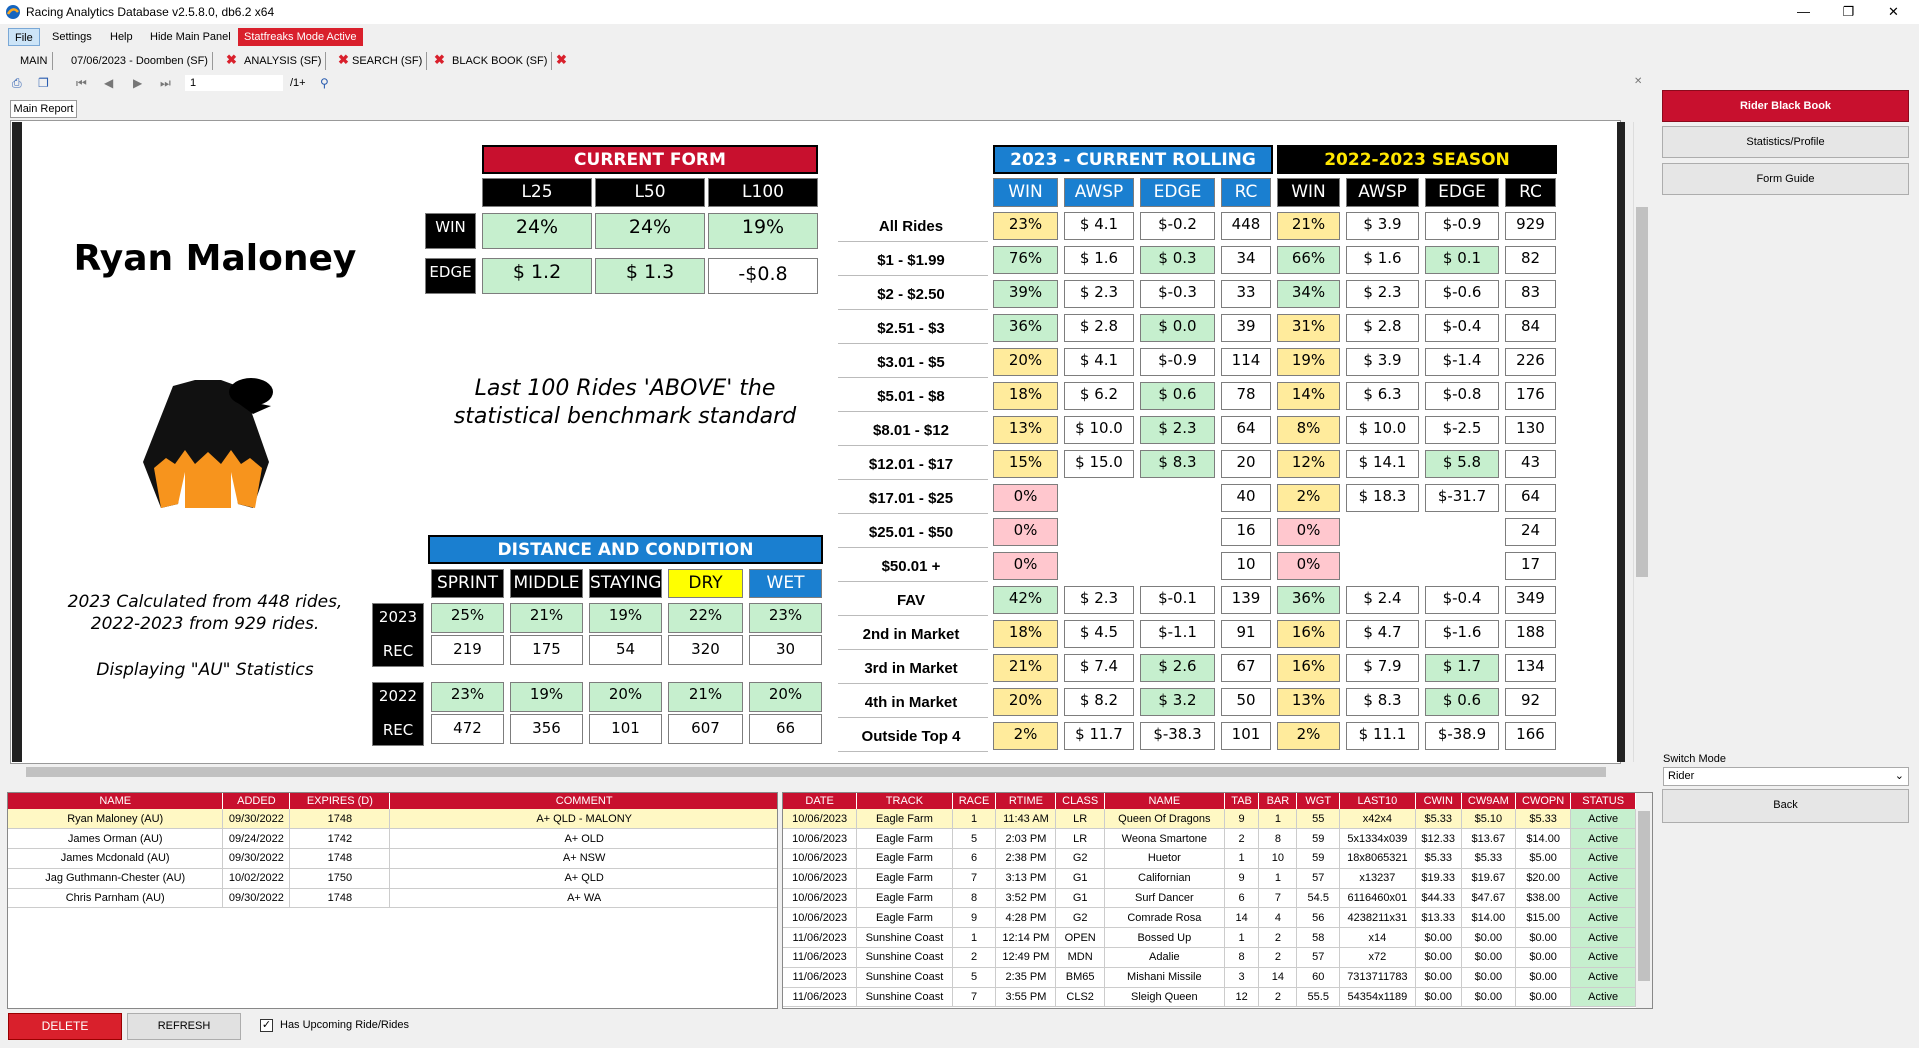  Describe the element at coordinates (121, 37) in the screenshot. I see `menu-help: Help` at that location.